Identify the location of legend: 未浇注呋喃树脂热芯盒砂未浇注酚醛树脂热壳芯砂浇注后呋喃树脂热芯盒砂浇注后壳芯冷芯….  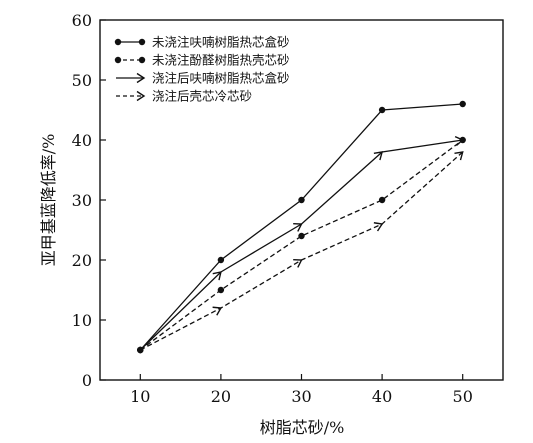
(202, 69).